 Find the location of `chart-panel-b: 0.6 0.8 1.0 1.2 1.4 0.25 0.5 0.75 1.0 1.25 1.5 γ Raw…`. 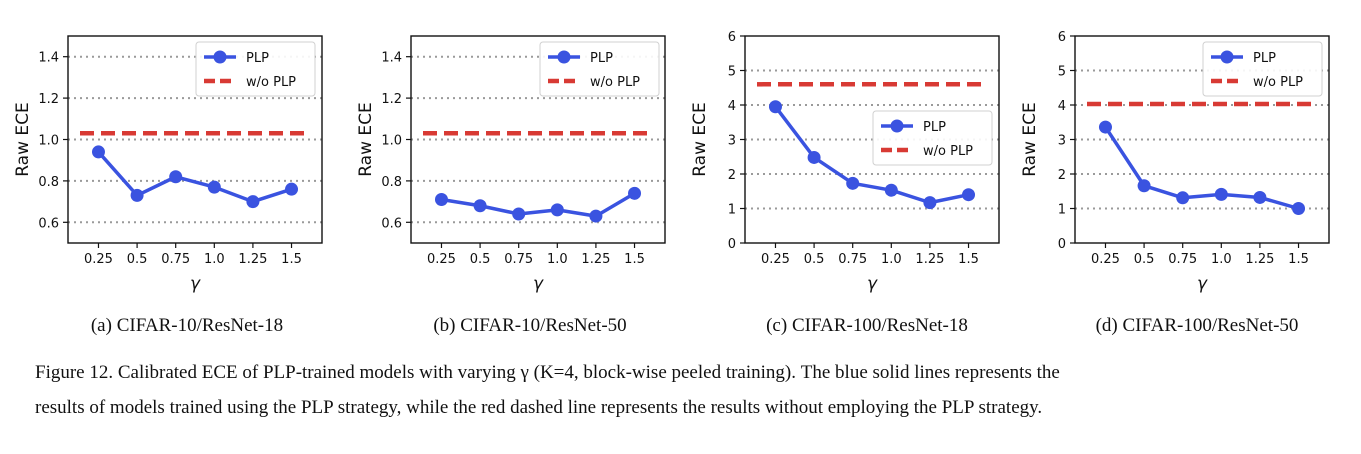

chart-panel-b: 0.6 0.8 1.0 1.2 1.4 0.25 0.5 0.75 1.0 1.25 1.5 γ Raw… is located at coordinates (511, 164).